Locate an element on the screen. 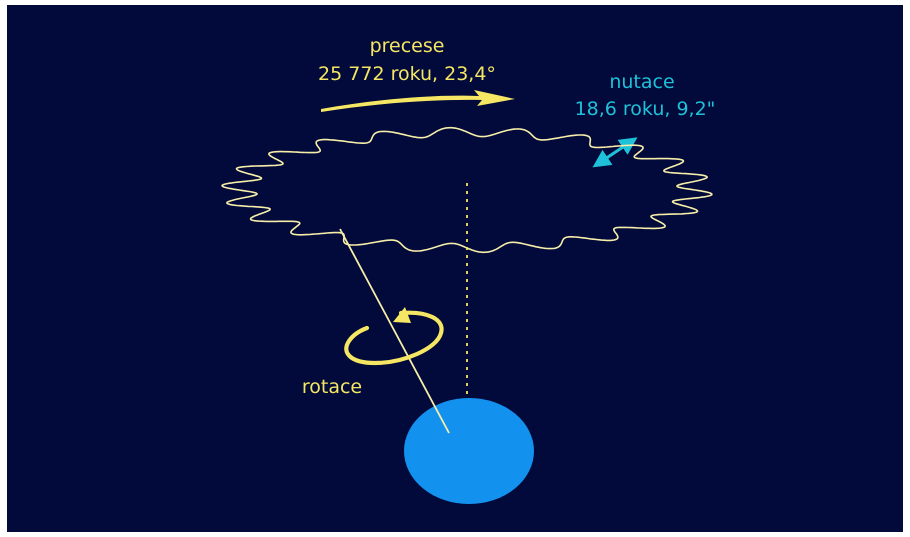 This screenshot has height=537, width=910. precession-title: precese is located at coordinates (407, 46).